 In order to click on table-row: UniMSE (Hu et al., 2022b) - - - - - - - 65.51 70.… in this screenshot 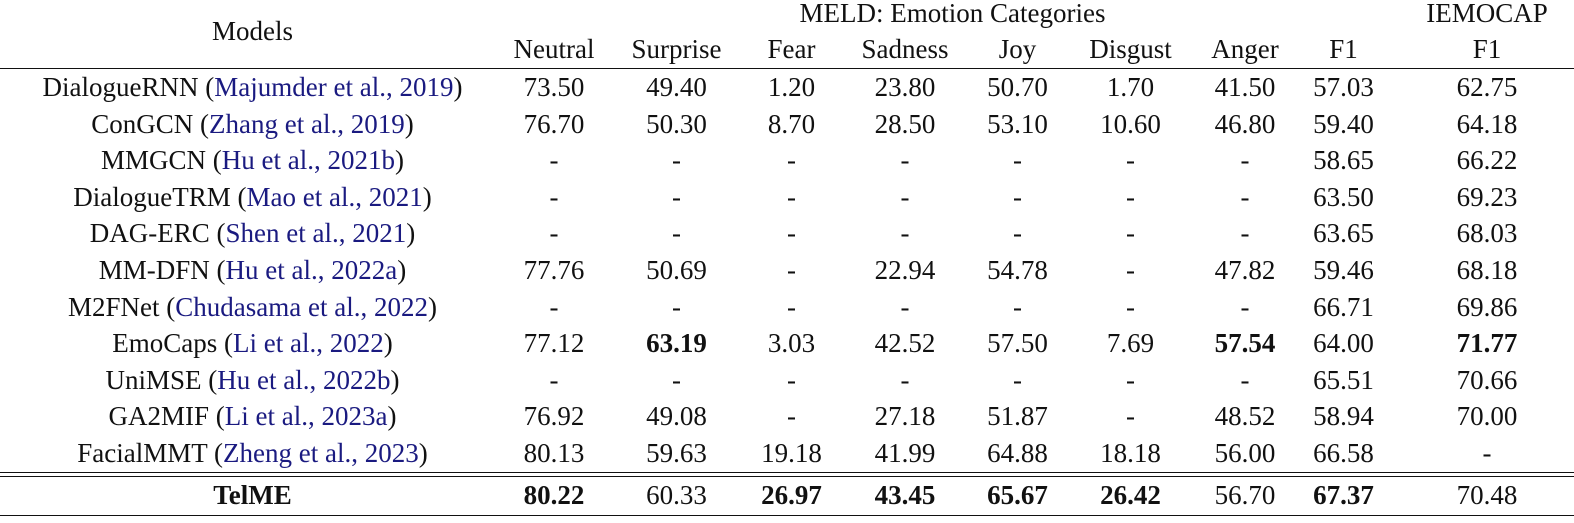, I will do `click(787, 380)`.